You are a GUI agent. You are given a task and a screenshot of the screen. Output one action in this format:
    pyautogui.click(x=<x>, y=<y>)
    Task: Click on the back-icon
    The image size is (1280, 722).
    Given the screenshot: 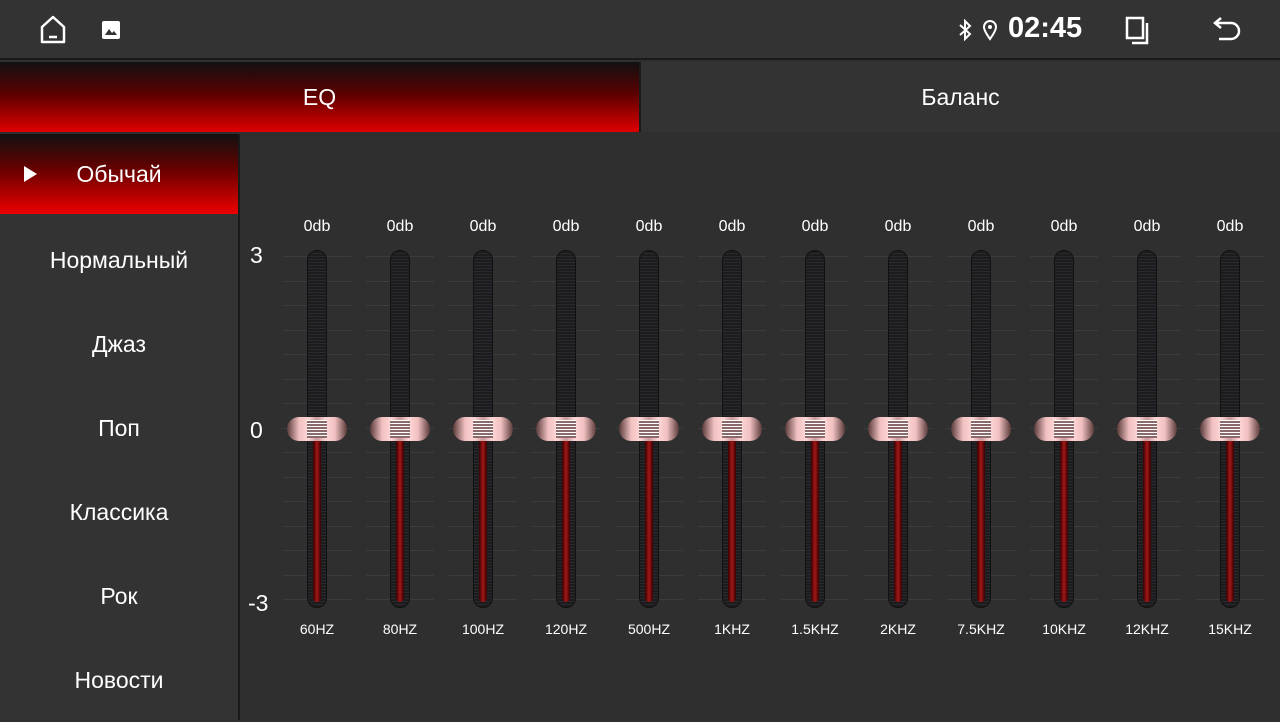 What is the action you would take?
    pyautogui.click(x=1227, y=30)
    